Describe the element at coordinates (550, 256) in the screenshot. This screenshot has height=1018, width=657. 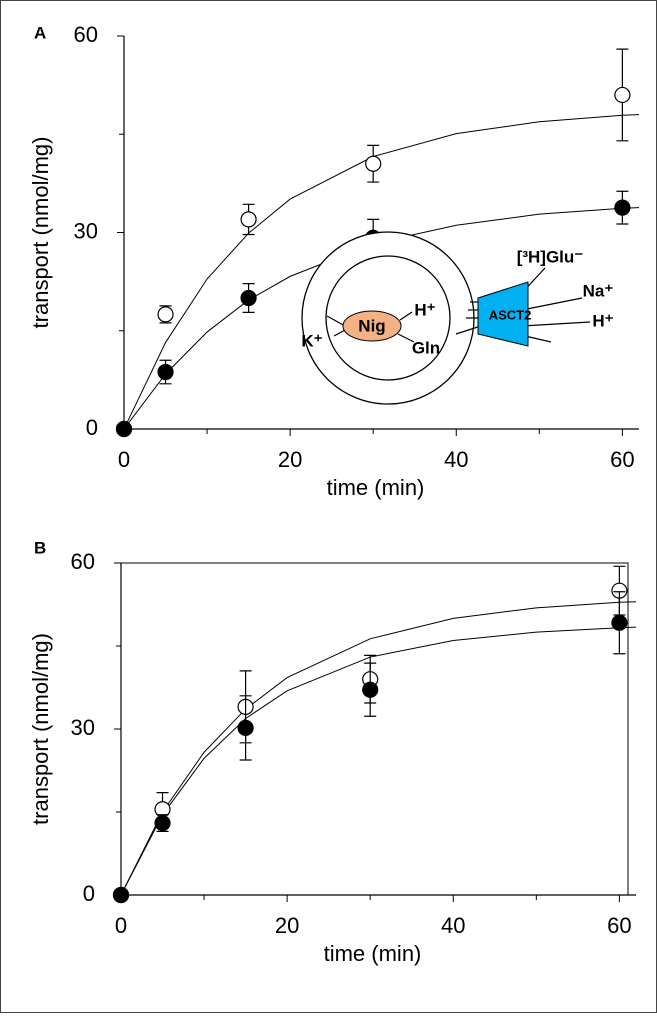
I see `inset-label: [³H]Glu⁻` at that location.